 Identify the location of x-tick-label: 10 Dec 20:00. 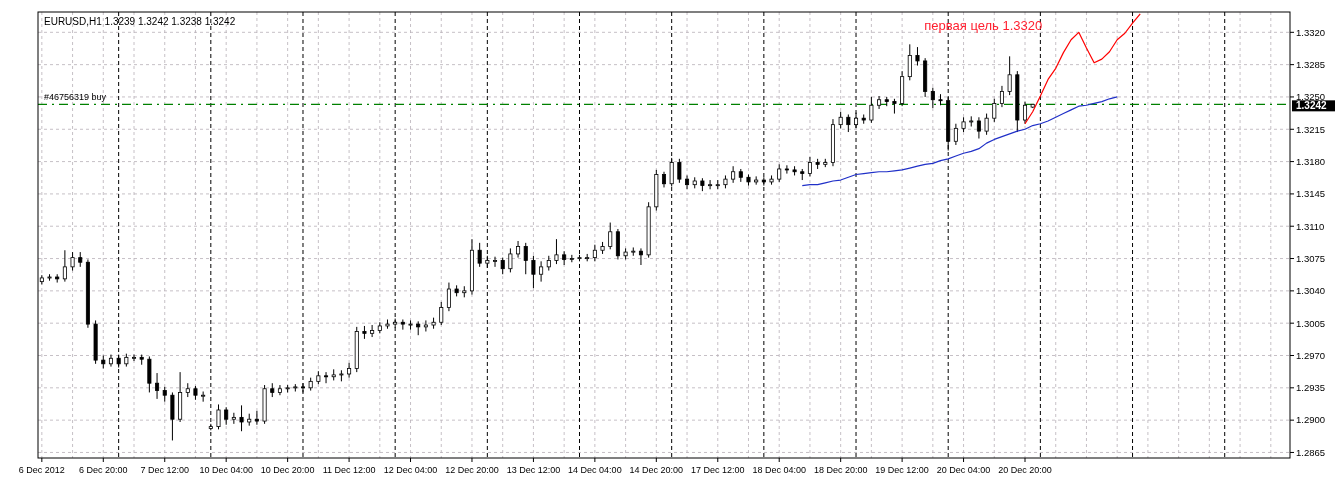
(287, 470).